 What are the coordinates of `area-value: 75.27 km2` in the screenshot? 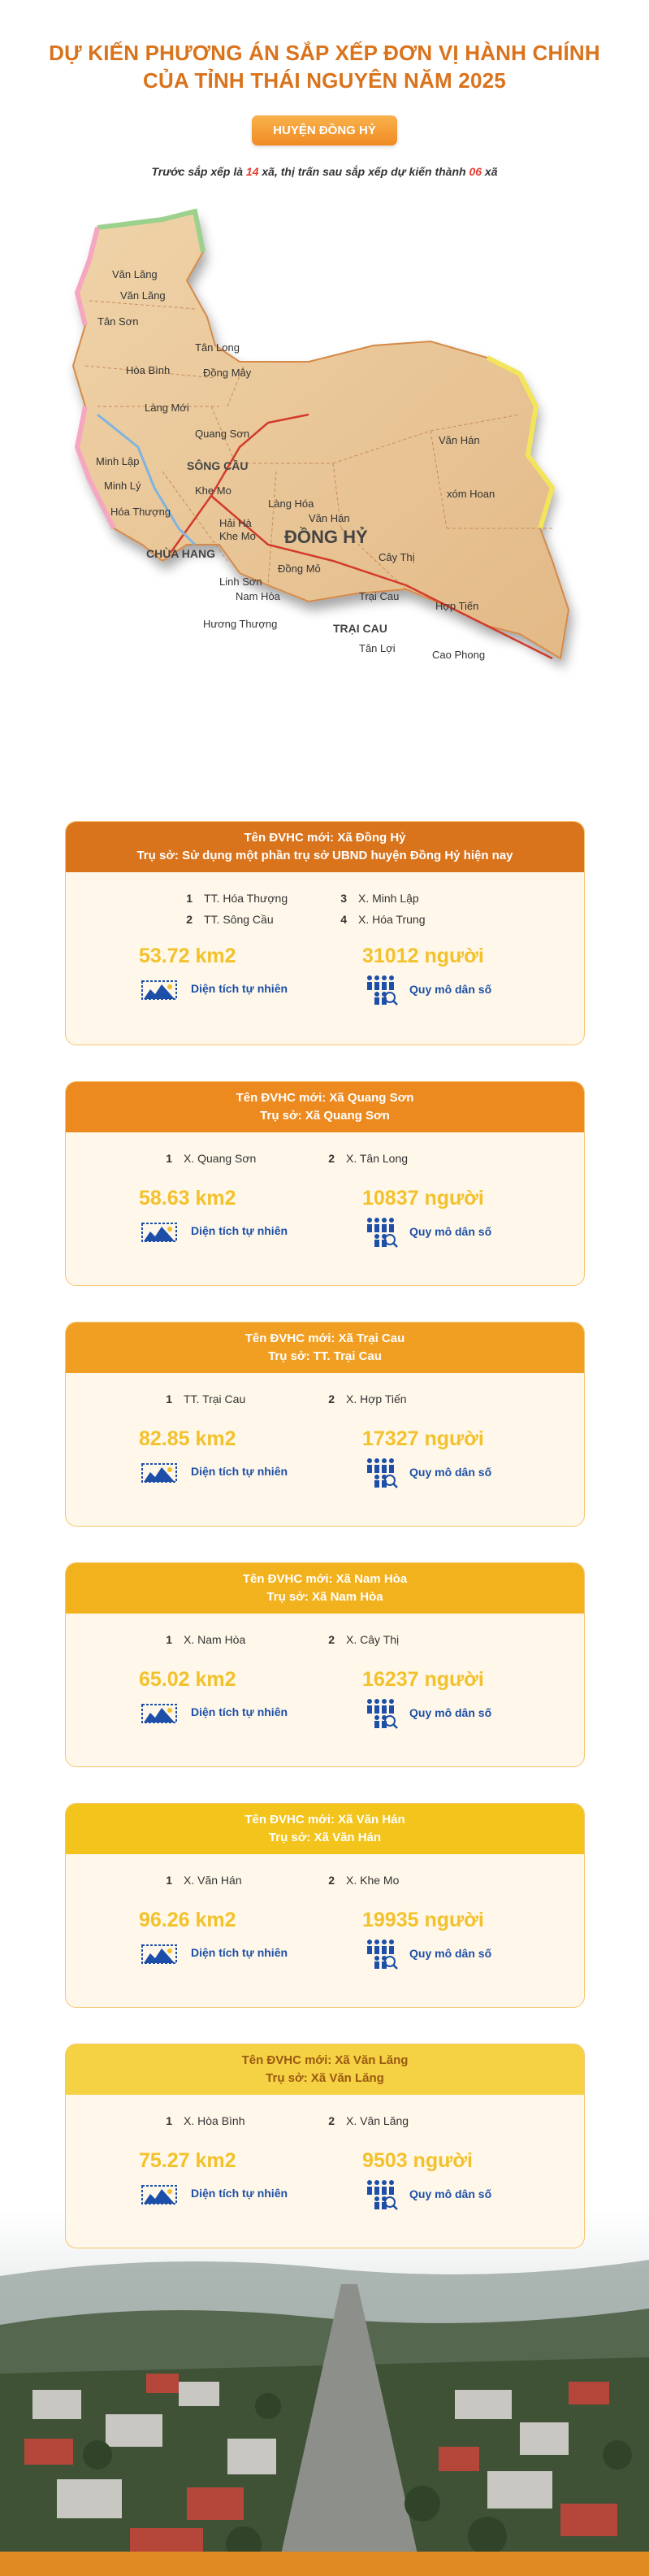 It's located at (188, 2160).